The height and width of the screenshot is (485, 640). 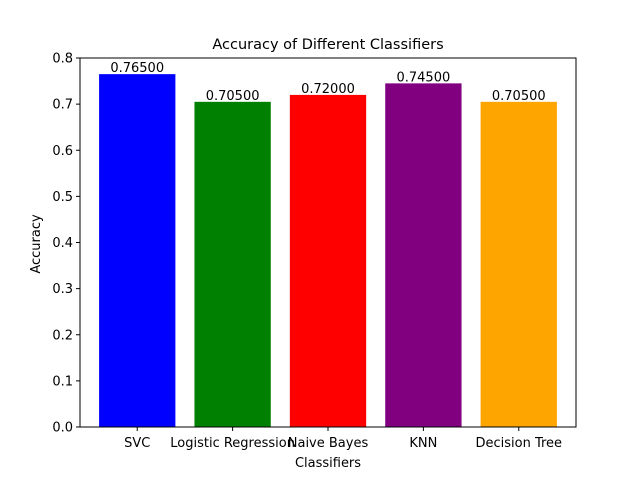 I want to click on y-axis: 0.0 0.1 0.2 0.3 0.4 0.5 0.6 0.7 0.8, so click(x=66, y=244).